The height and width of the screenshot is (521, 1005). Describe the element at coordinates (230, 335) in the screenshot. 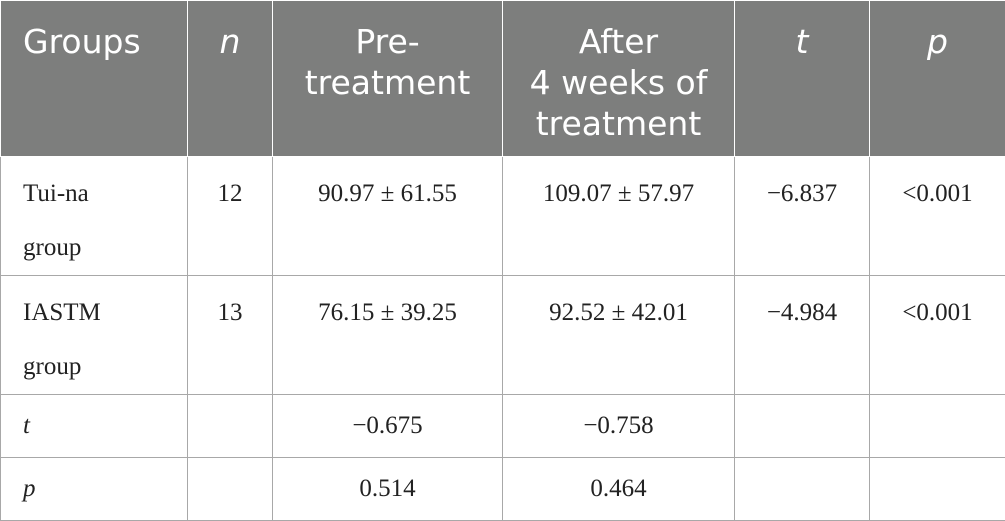

I see `cell-n: 13` at that location.